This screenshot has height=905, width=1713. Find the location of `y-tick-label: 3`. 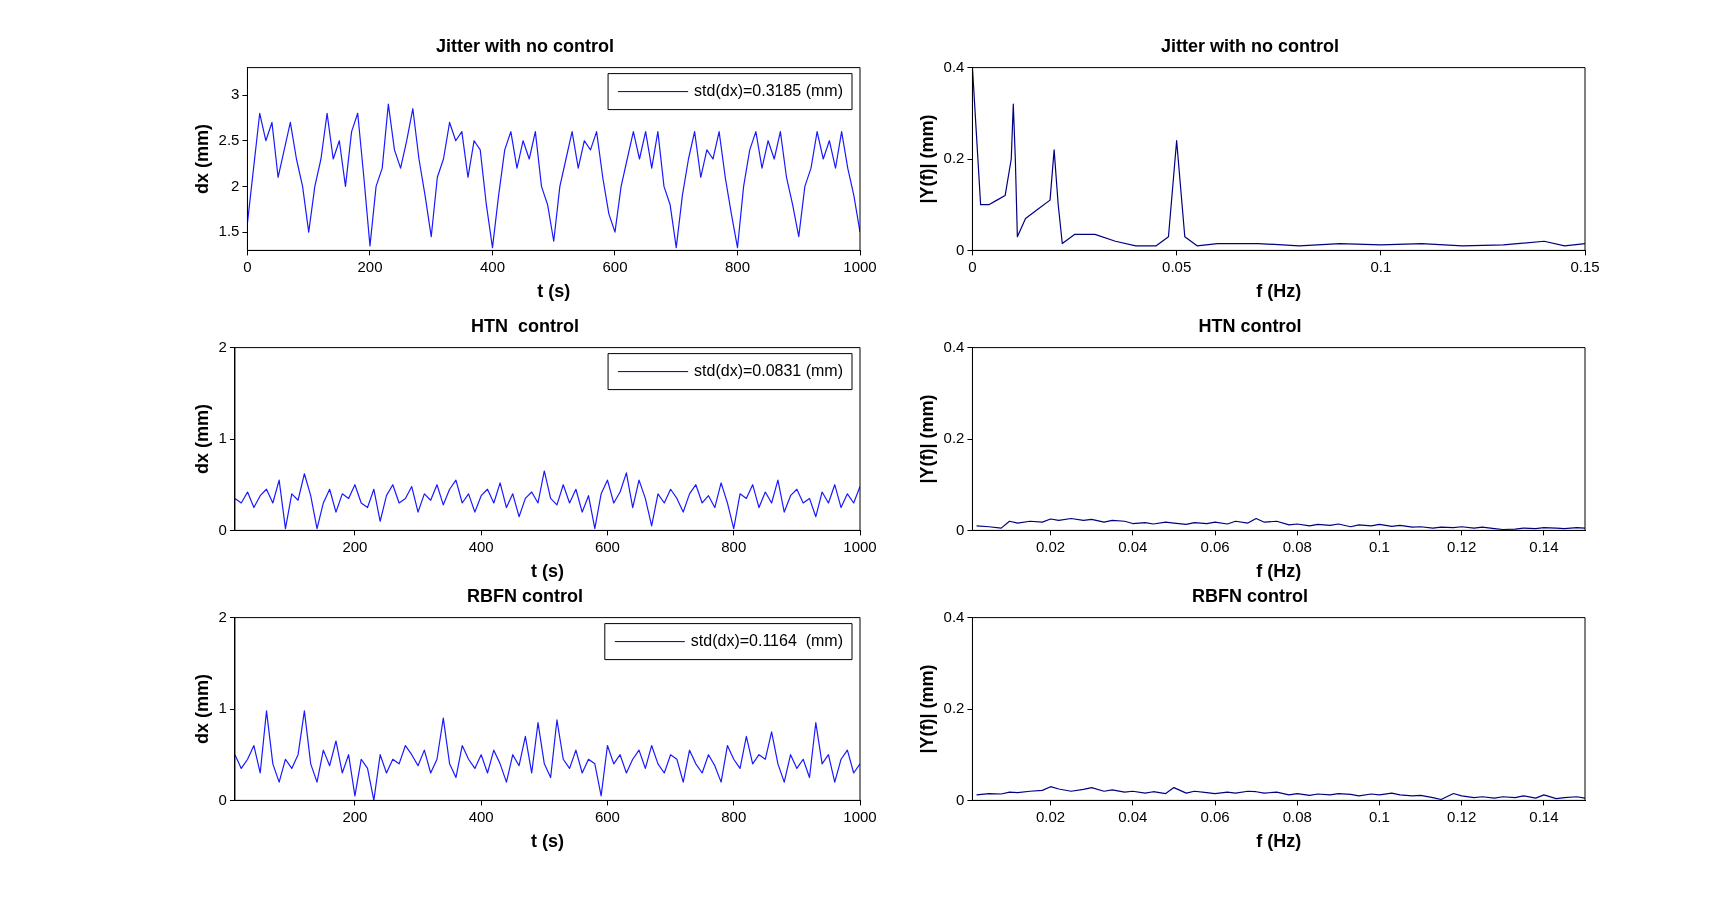

y-tick-label: 3 is located at coordinates (235, 94).